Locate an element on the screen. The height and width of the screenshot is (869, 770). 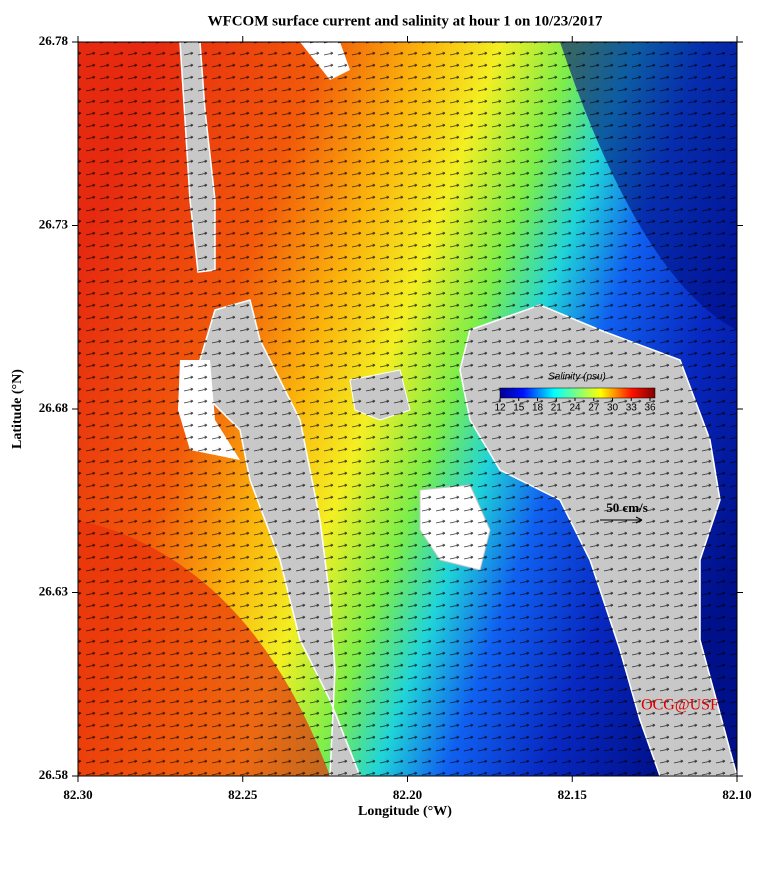
colorbar-tick-label: 36 is located at coordinates (650, 408).